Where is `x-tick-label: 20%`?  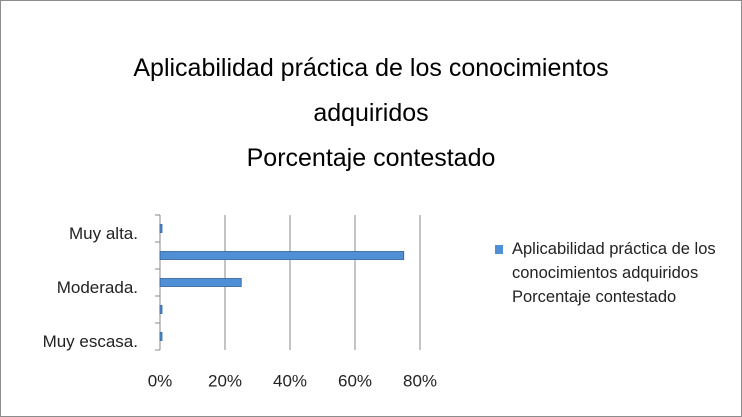 x-tick-label: 20% is located at coordinates (225, 380).